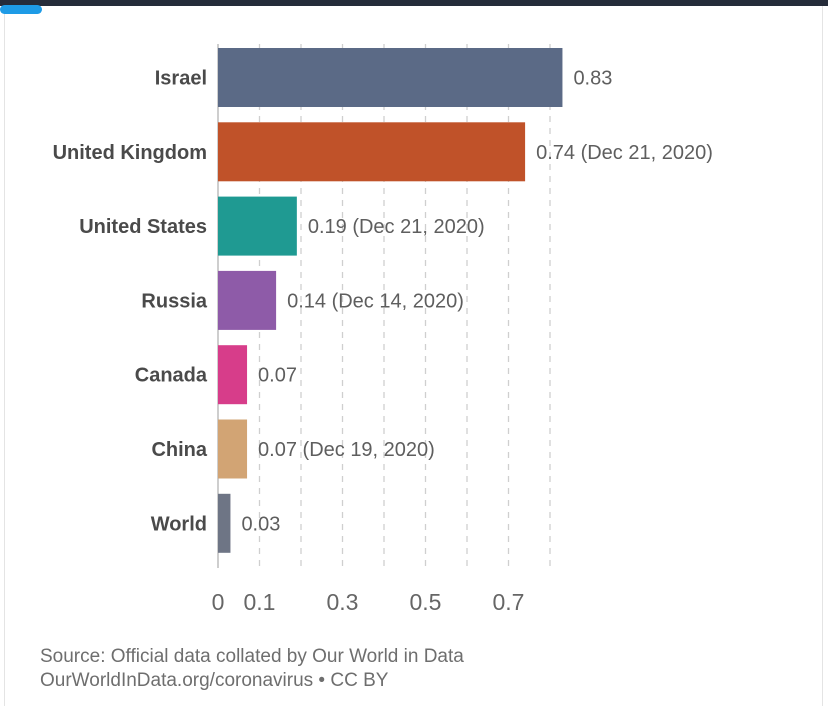 This screenshot has height=706, width=828. What do you see at coordinates (214, 680) in the screenshot?
I see `source-url: OurWorldInData.org/coronavirus • CC BY` at bounding box center [214, 680].